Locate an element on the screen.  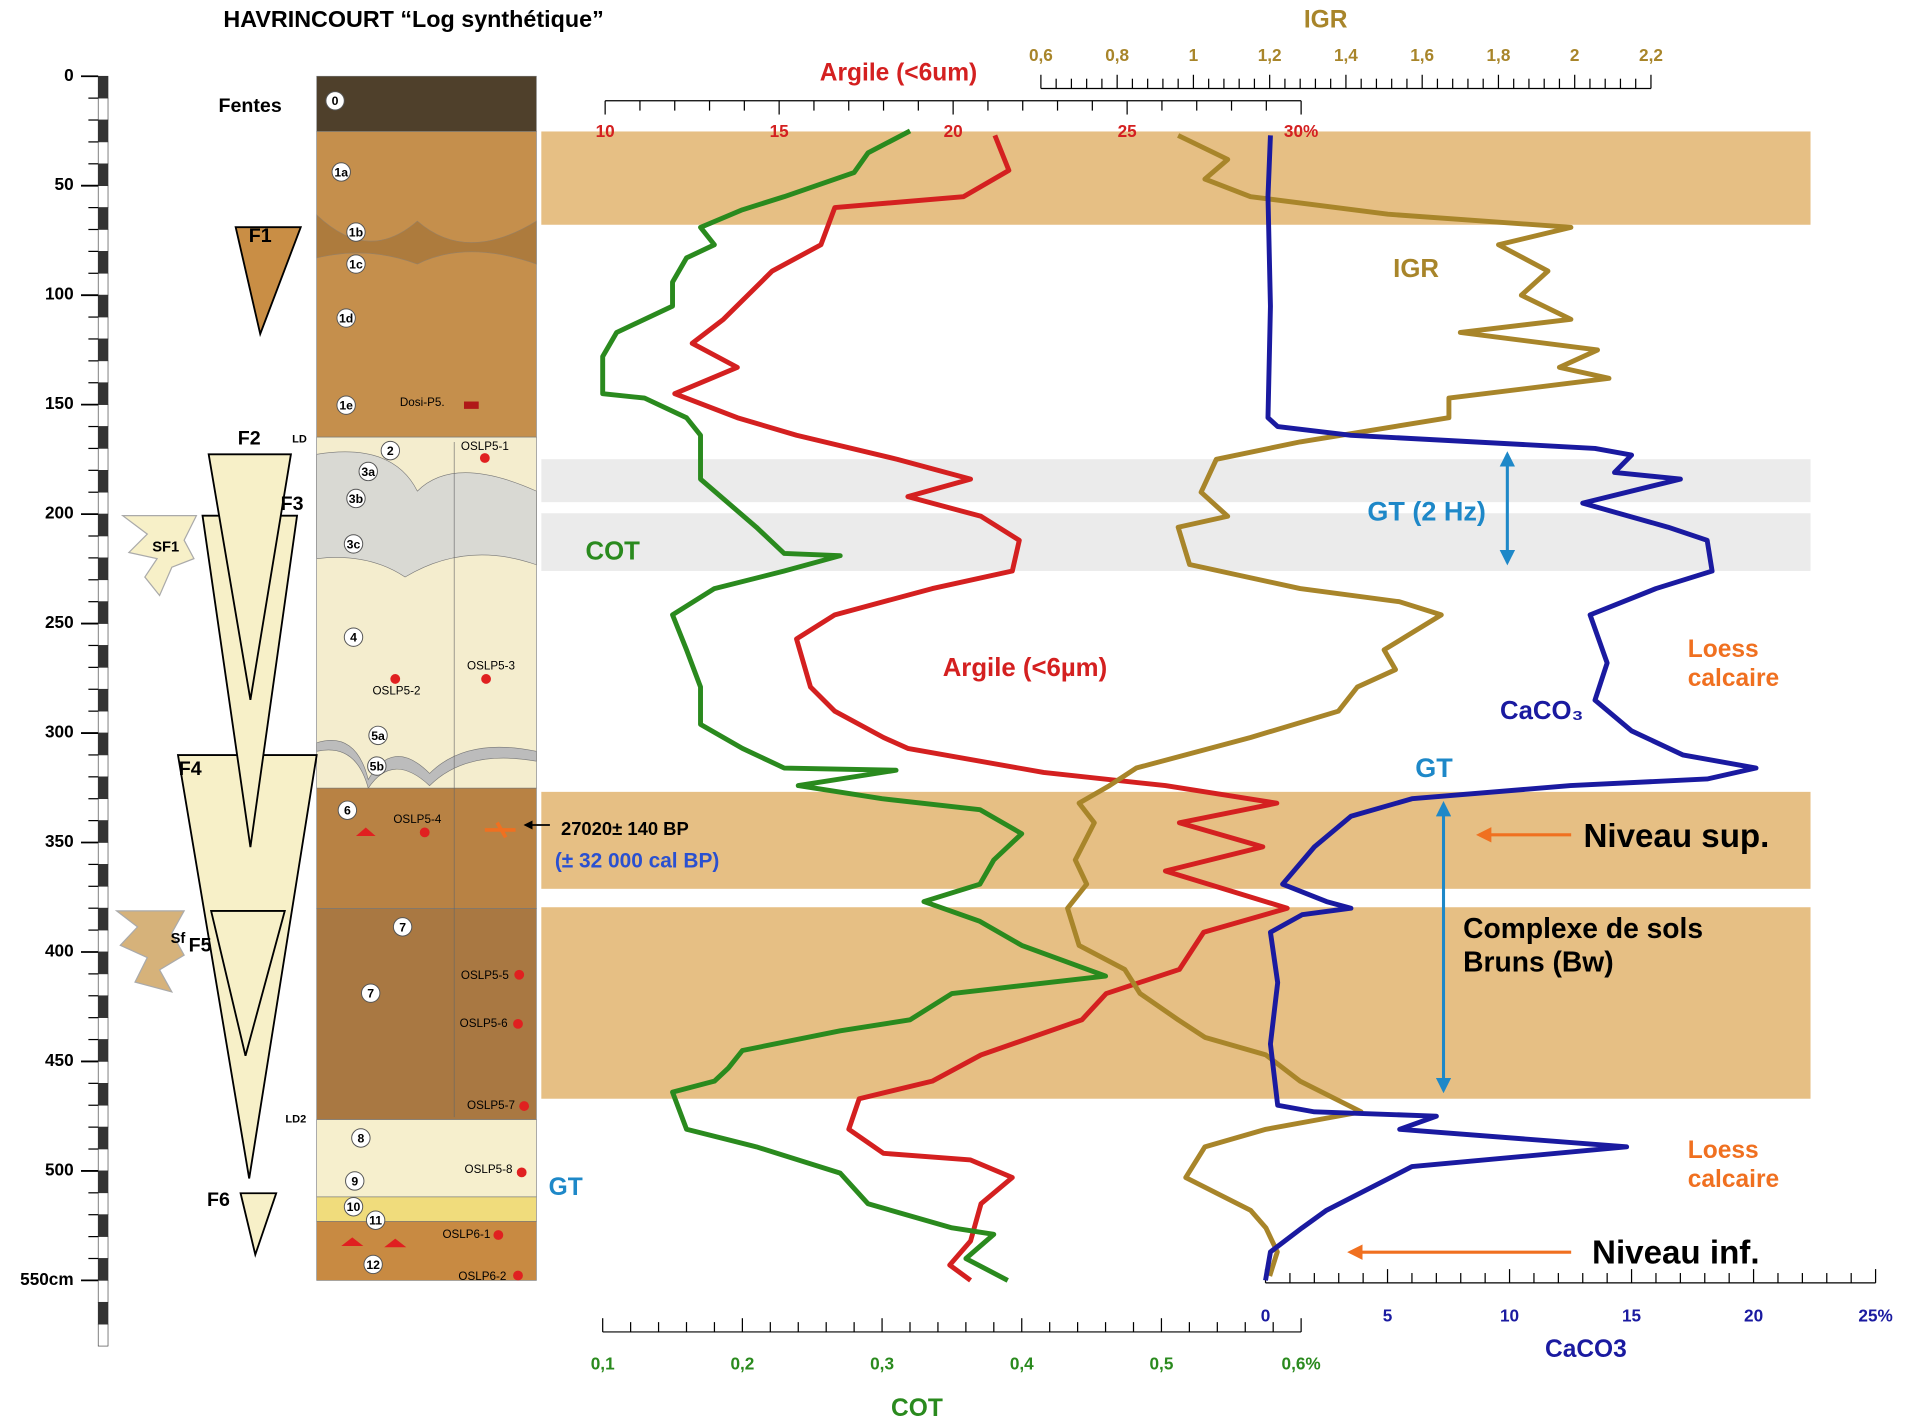
annotation: Loess is located at coordinates (1723, 649).